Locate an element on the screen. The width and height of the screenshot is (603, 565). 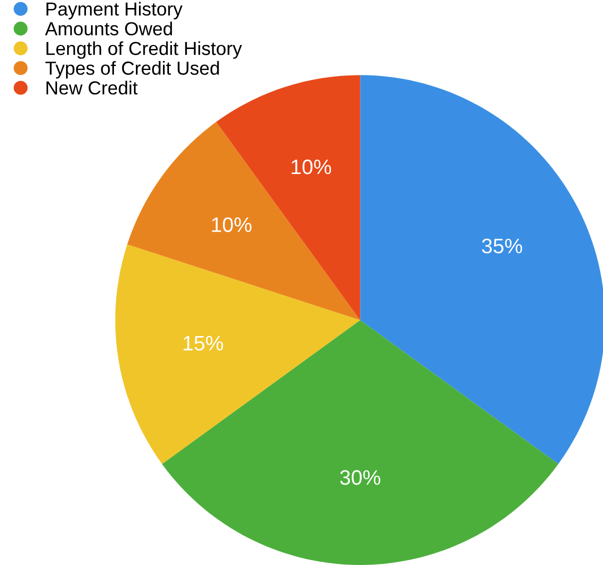
legend-label: Amounts Owed is located at coordinates (108, 29).